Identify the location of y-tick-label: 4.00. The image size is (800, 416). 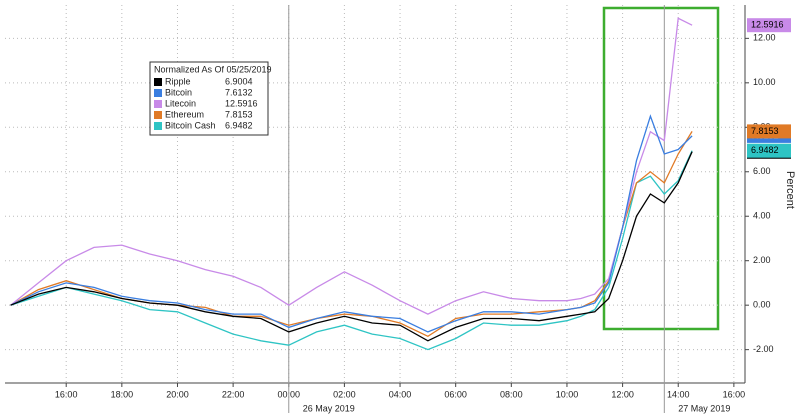
(762, 216).